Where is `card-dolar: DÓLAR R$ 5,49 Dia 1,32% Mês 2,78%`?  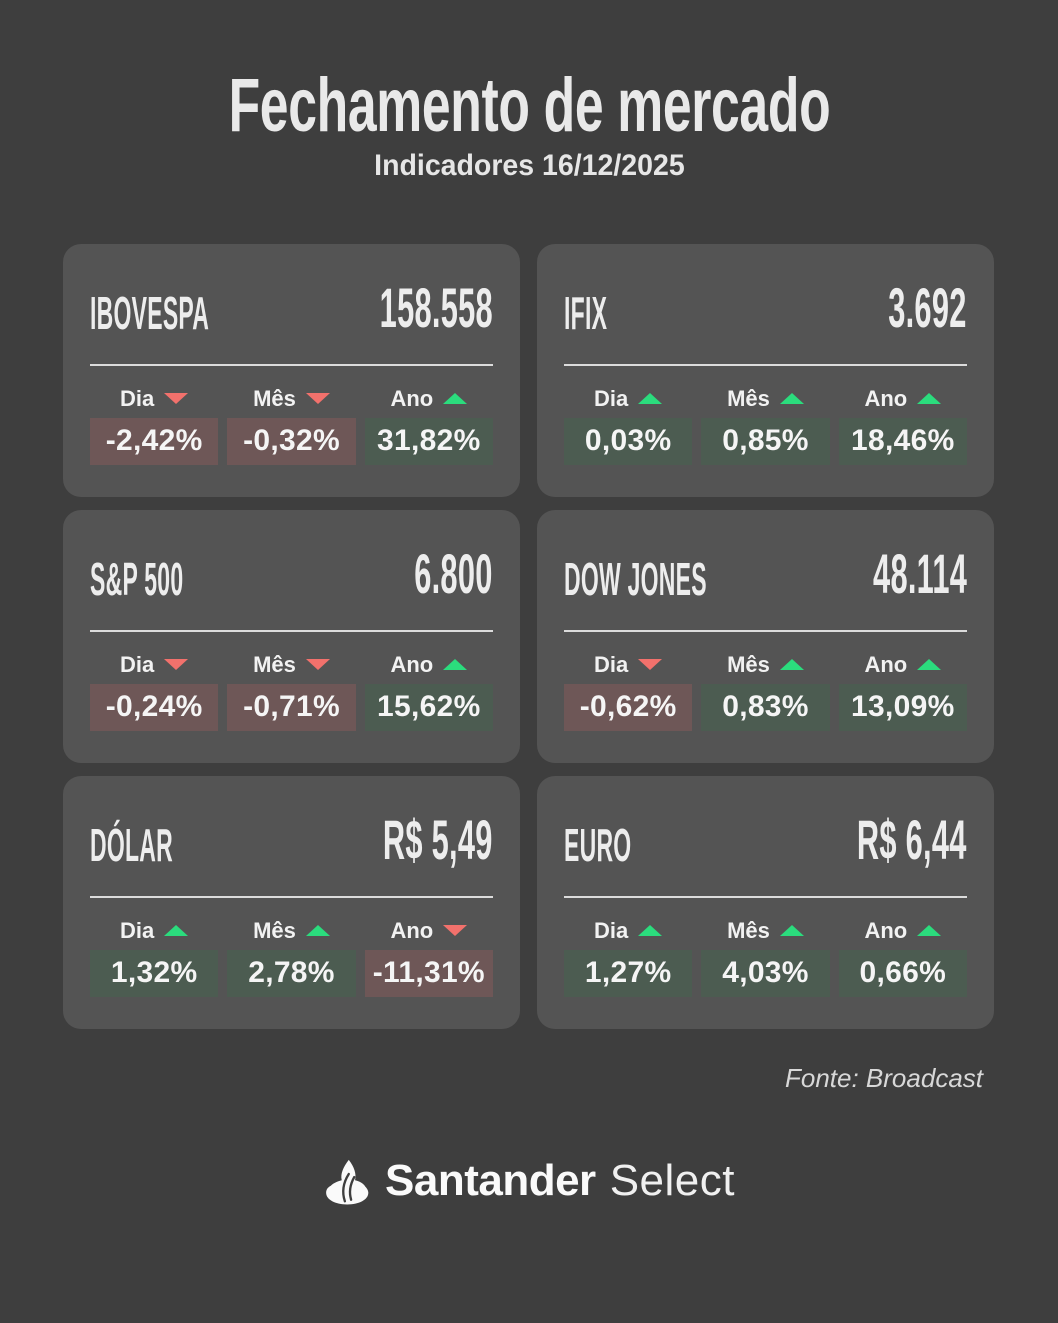
card-dolar: DÓLAR R$ 5,49 Dia 1,32% Mês 2,78% is located at coordinates (291, 902).